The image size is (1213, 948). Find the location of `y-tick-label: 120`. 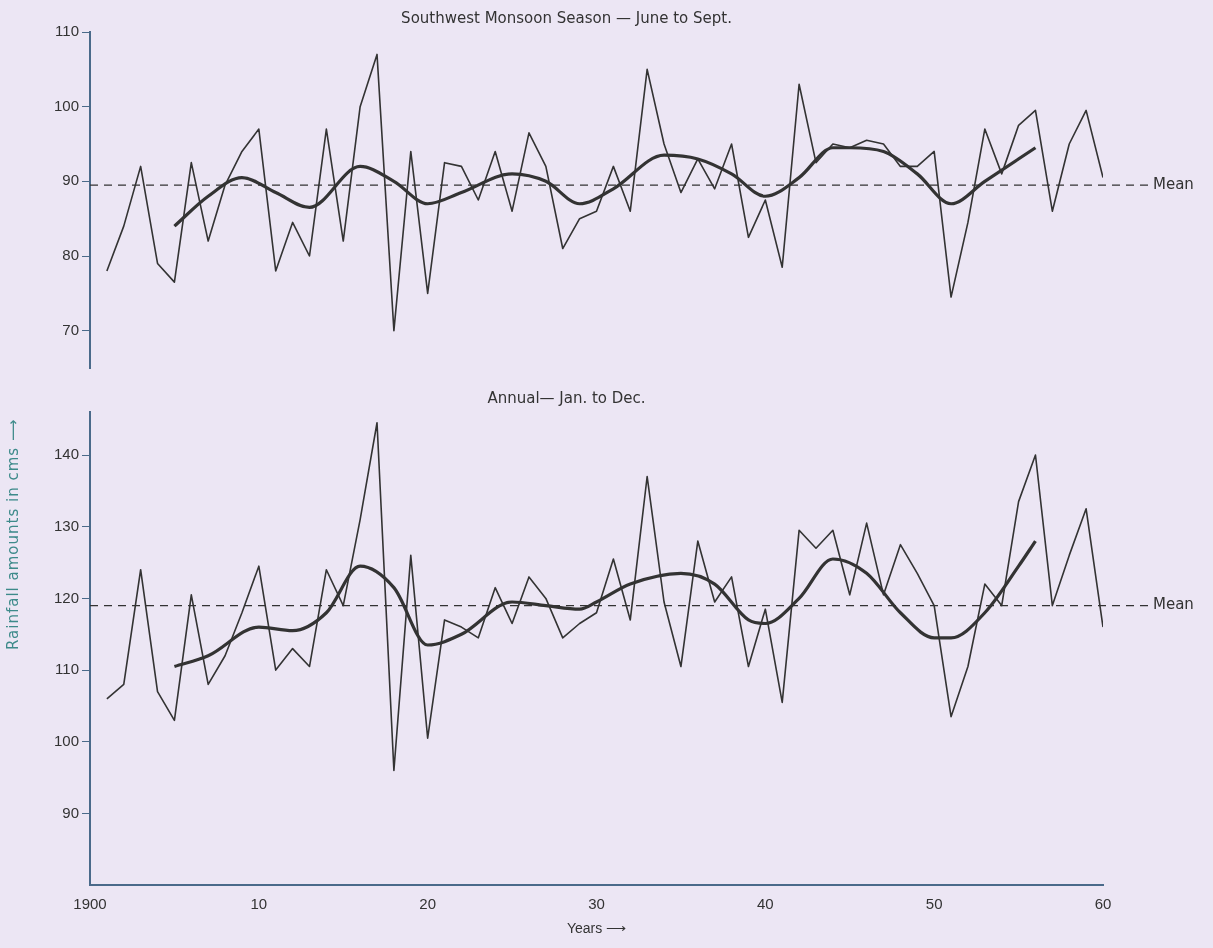

y-tick-label: 120 is located at coordinates (66, 597).